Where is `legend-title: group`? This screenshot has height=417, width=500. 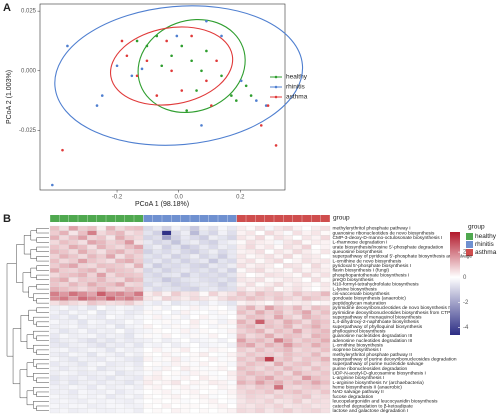 legend-title: group is located at coordinates (476, 227).